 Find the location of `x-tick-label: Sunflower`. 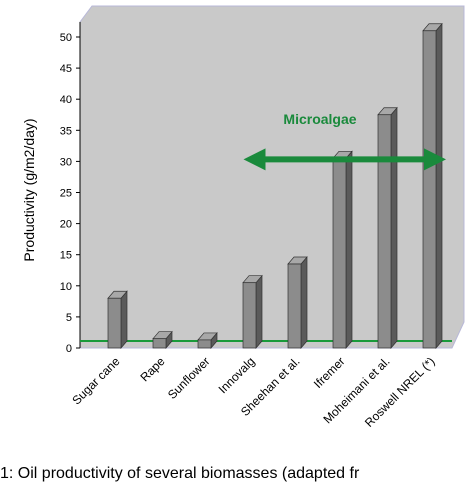

x-tick-label: Sunflower is located at coordinates (189, 378).